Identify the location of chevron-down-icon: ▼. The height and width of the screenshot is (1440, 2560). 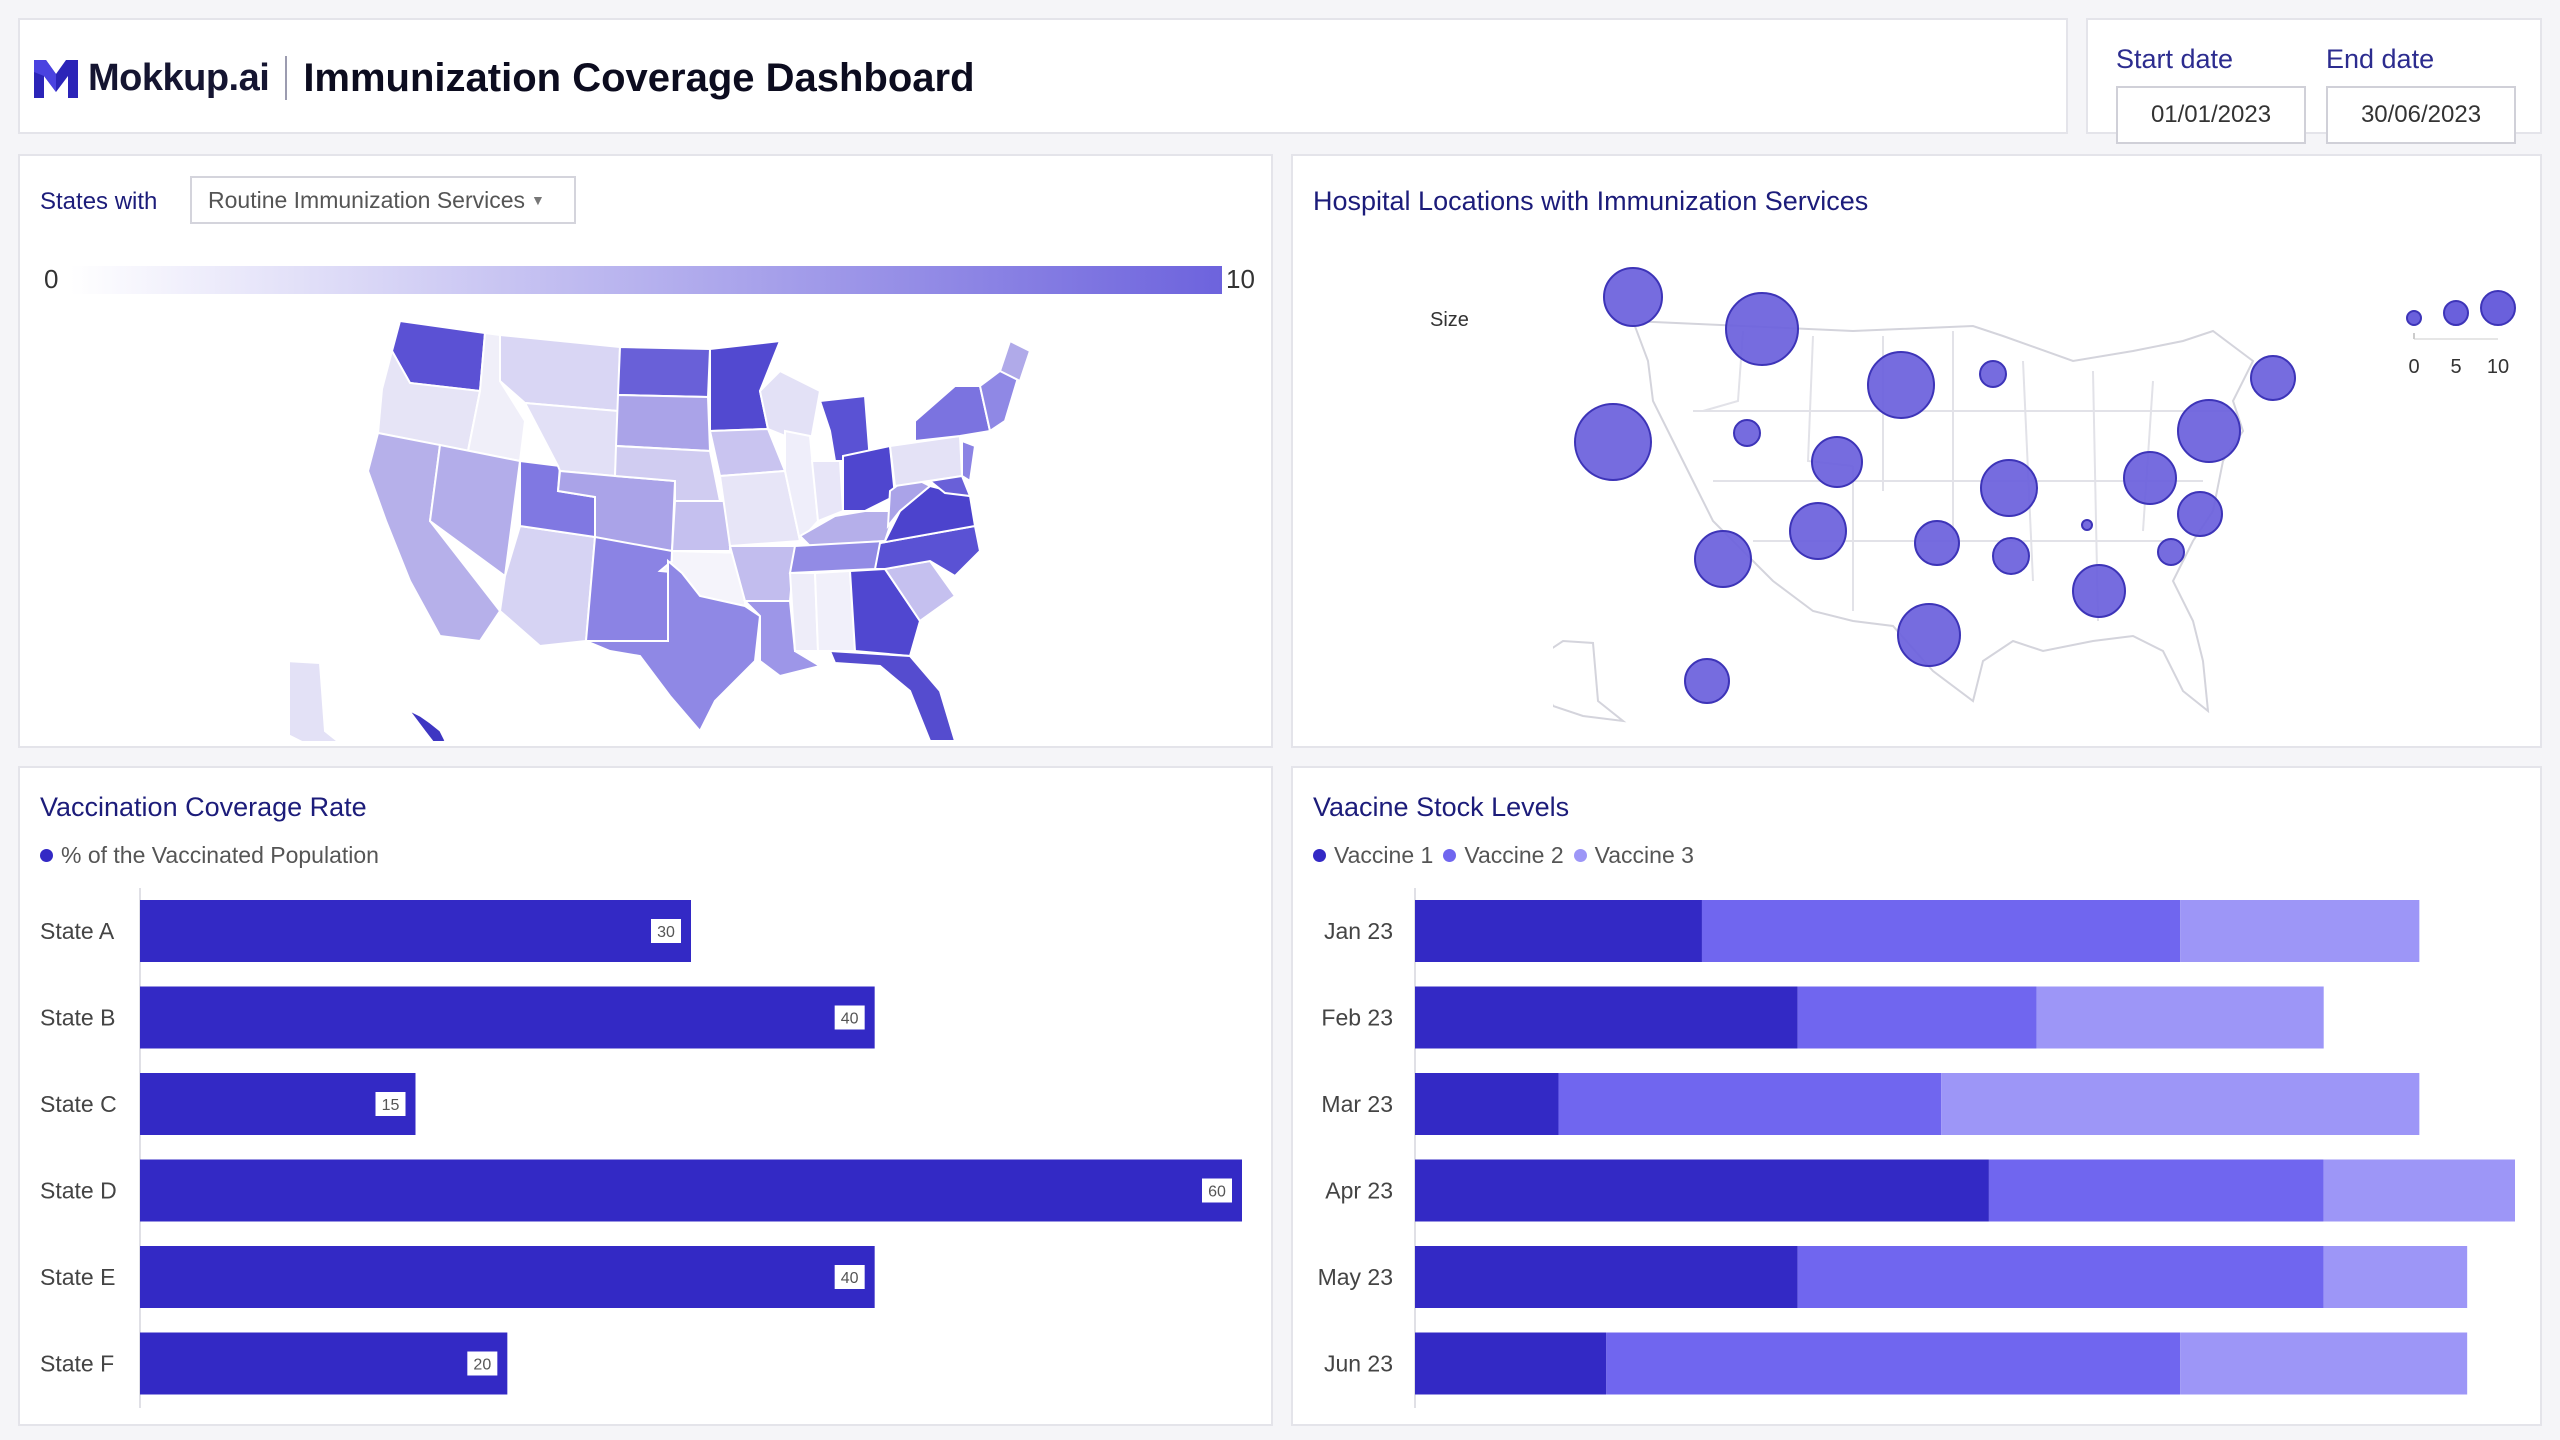
(538, 200).